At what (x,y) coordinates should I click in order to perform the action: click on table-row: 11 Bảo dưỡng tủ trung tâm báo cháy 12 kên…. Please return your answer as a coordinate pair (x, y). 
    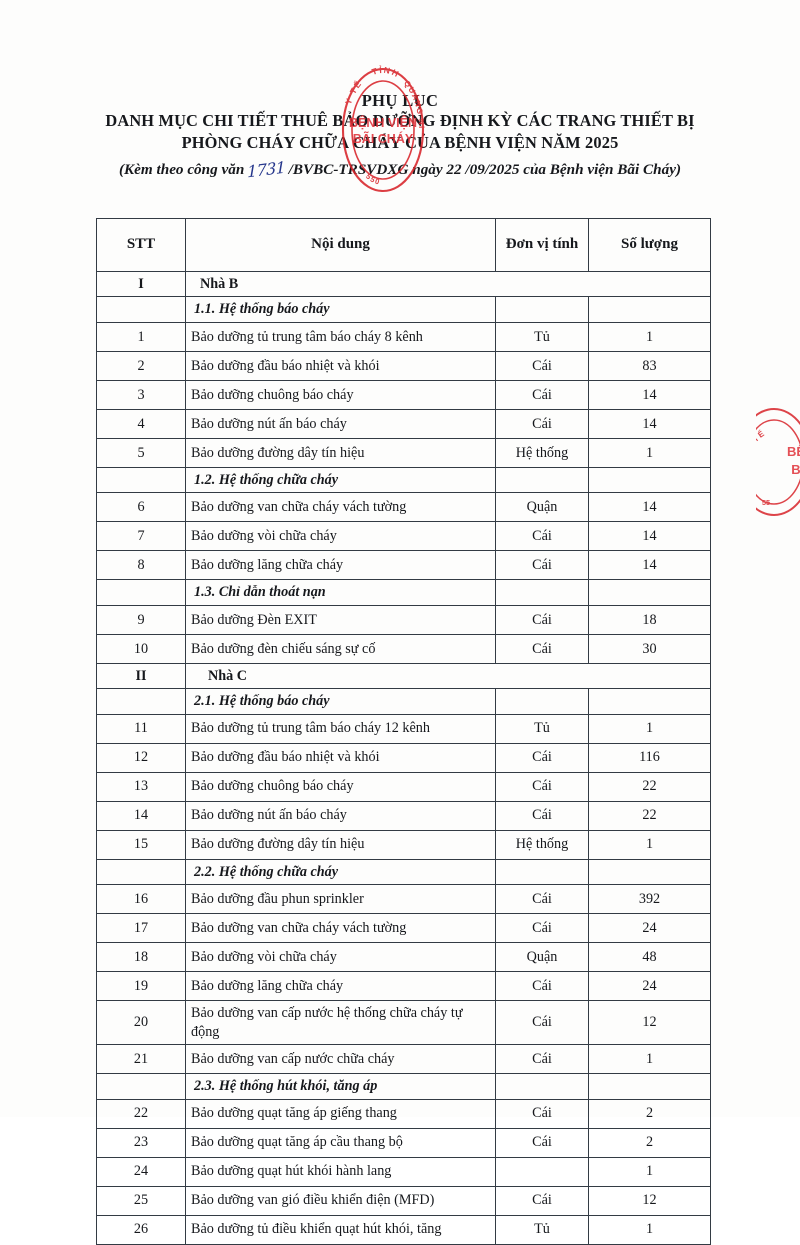
    Looking at the image, I should click on (403, 728).